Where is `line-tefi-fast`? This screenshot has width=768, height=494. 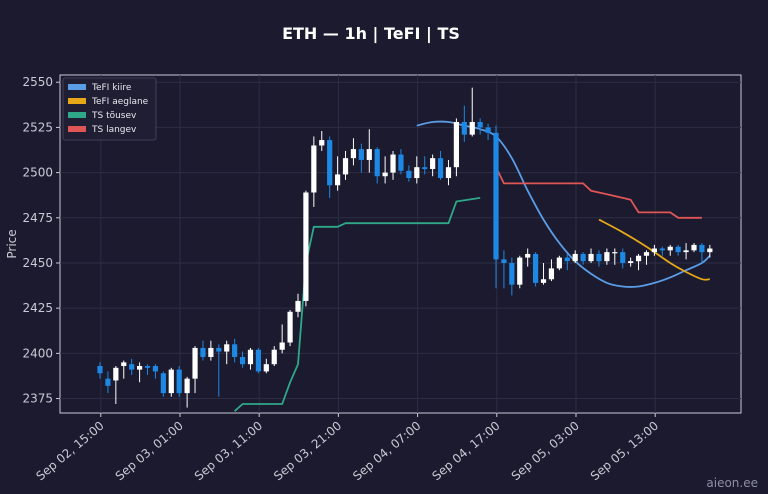 line-tefi-fast is located at coordinates (563, 204).